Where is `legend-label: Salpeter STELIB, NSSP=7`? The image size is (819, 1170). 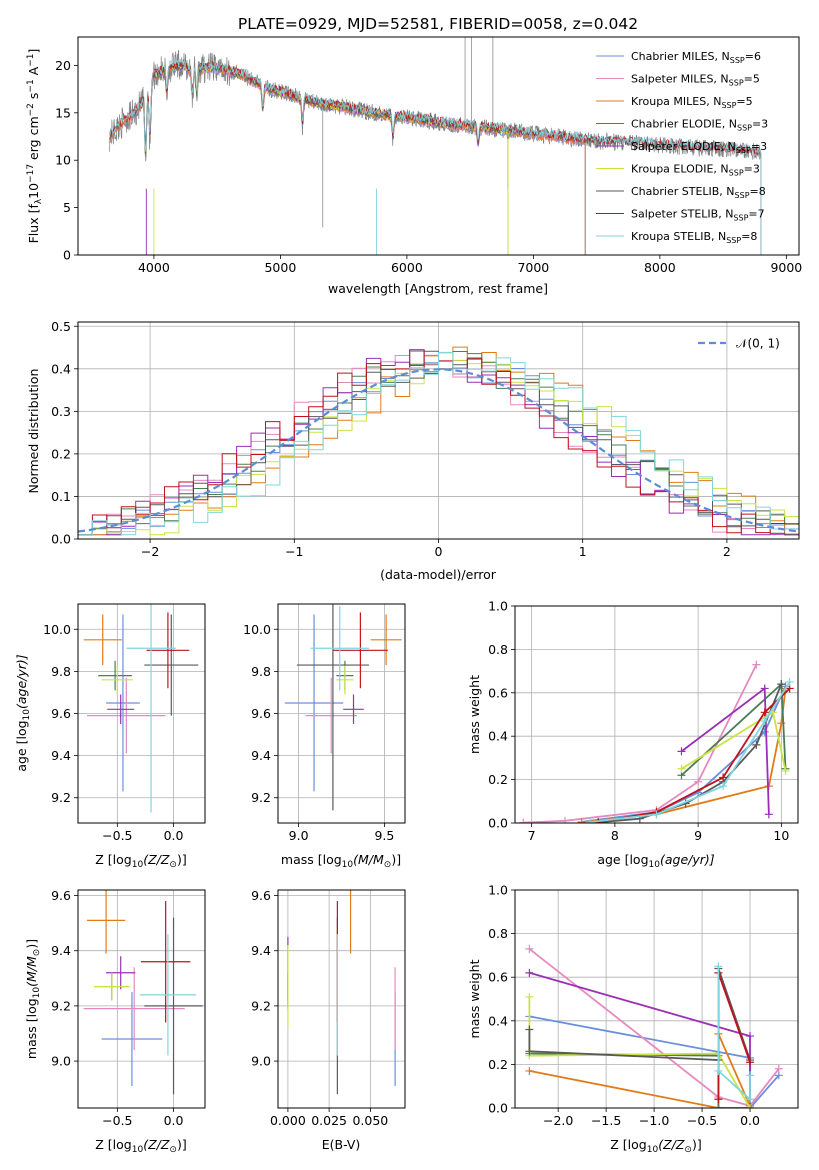 legend-label: Salpeter STELIB, NSSP=7 is located at coordinates (698, 215).